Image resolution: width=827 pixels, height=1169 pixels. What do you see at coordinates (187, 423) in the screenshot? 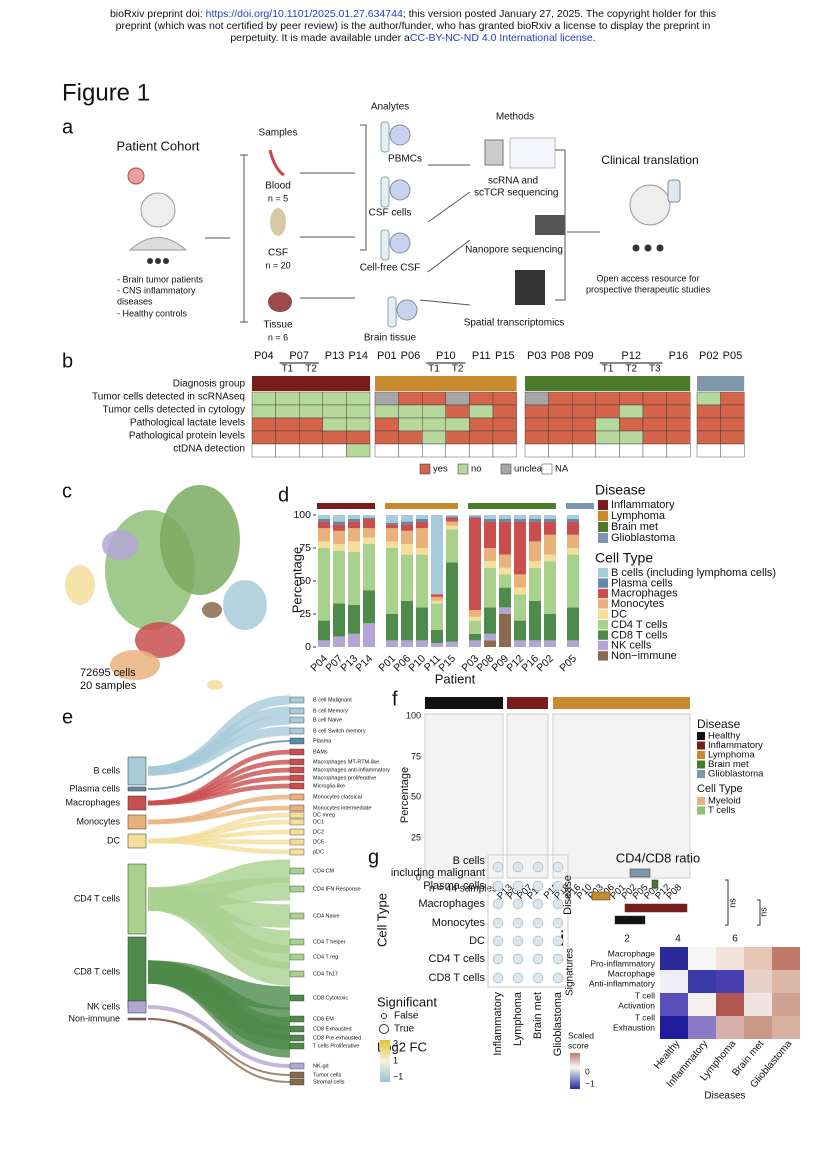
I see `row-label: Pathological lactate levels` at bounding box center [187, 423].